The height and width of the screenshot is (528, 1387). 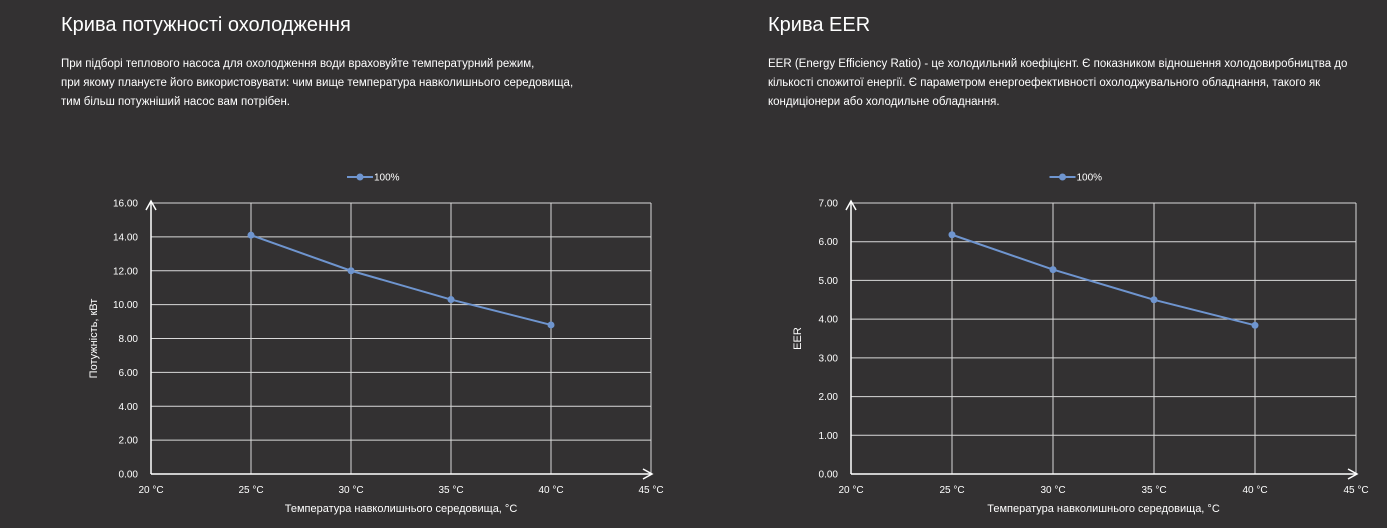 What do you see at coordinates (829, 358) in the screenshot?
I see `y-tick-label: 3.00` at bounding box center [829, 358].